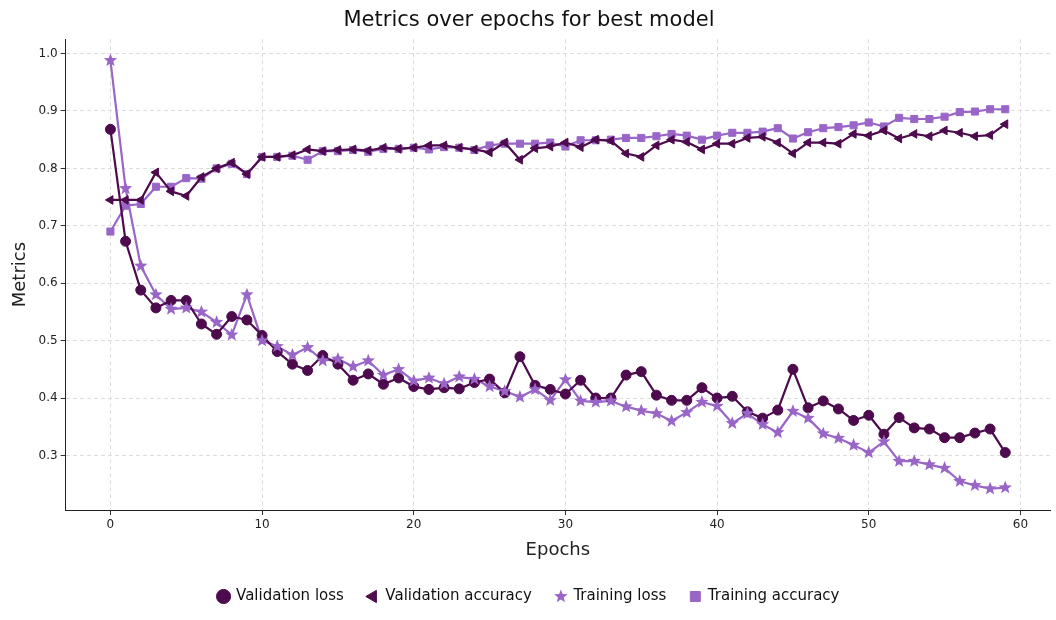 The image size is (1056, 620). I want to click on y-tick-label: 0.3, so click(48, 454).